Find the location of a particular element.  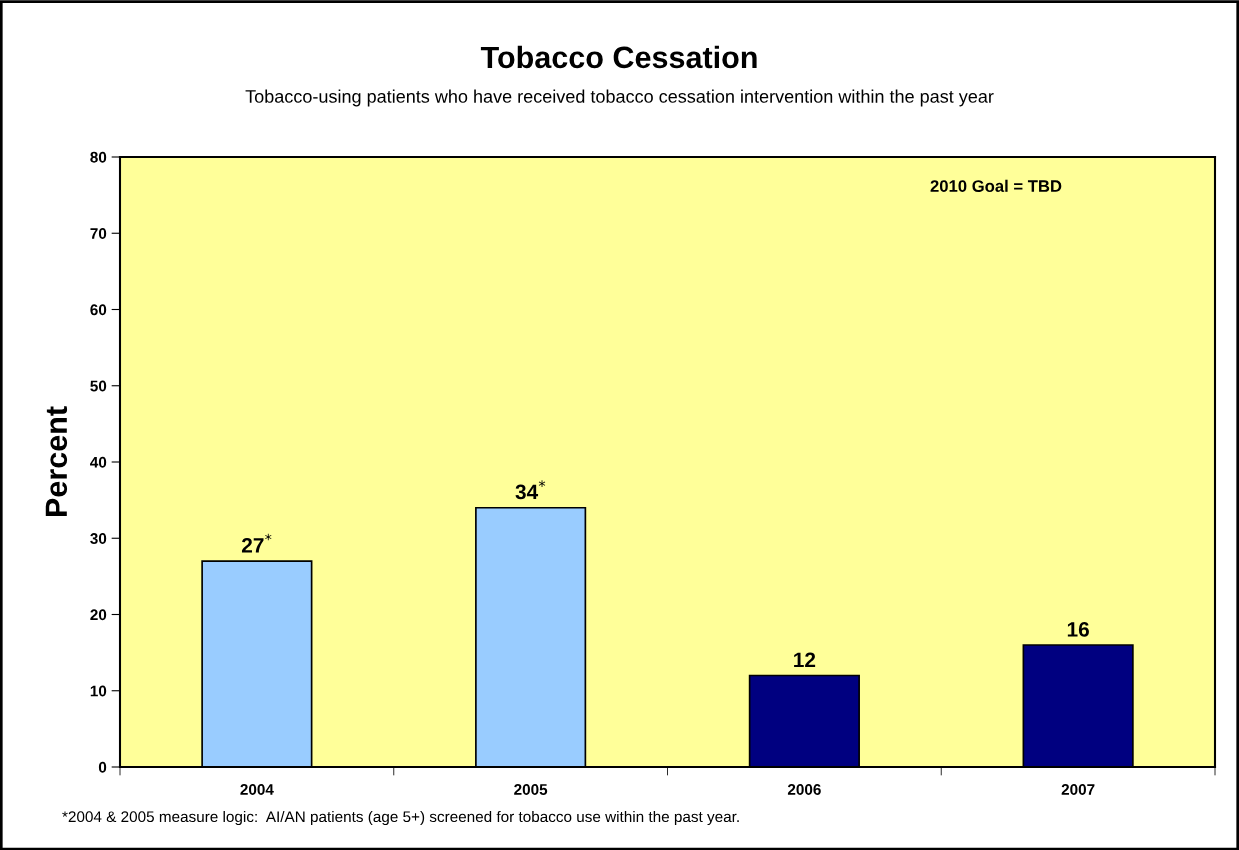

chart-title: Tobacco Cessation is located at coordinates (618, 57).